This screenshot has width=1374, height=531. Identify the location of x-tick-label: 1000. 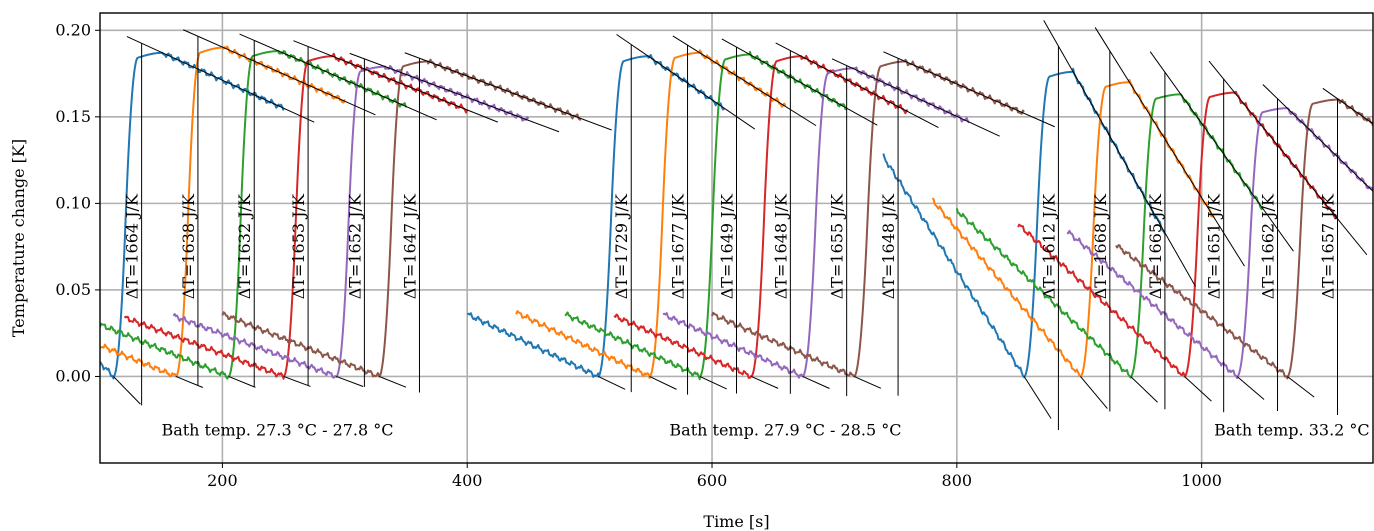
(1201, 480).